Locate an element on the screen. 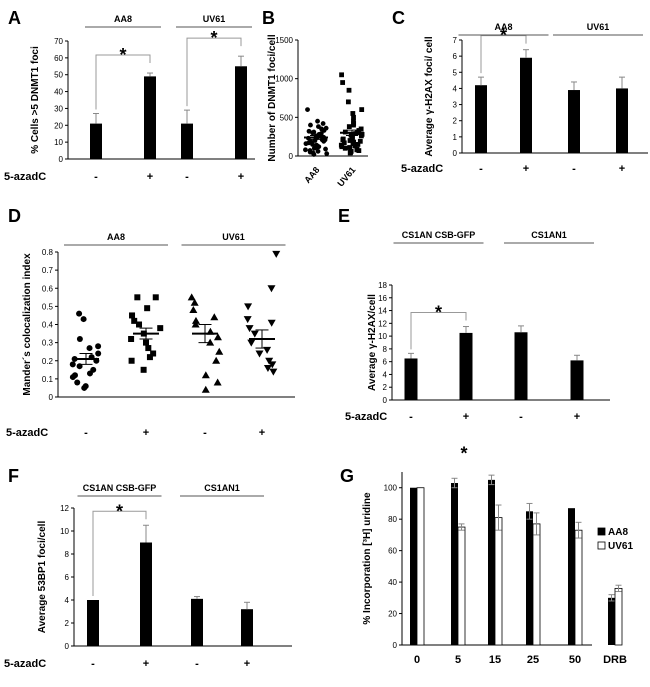  y-tick-label: 0.3 is located at coordinates (48, 343).